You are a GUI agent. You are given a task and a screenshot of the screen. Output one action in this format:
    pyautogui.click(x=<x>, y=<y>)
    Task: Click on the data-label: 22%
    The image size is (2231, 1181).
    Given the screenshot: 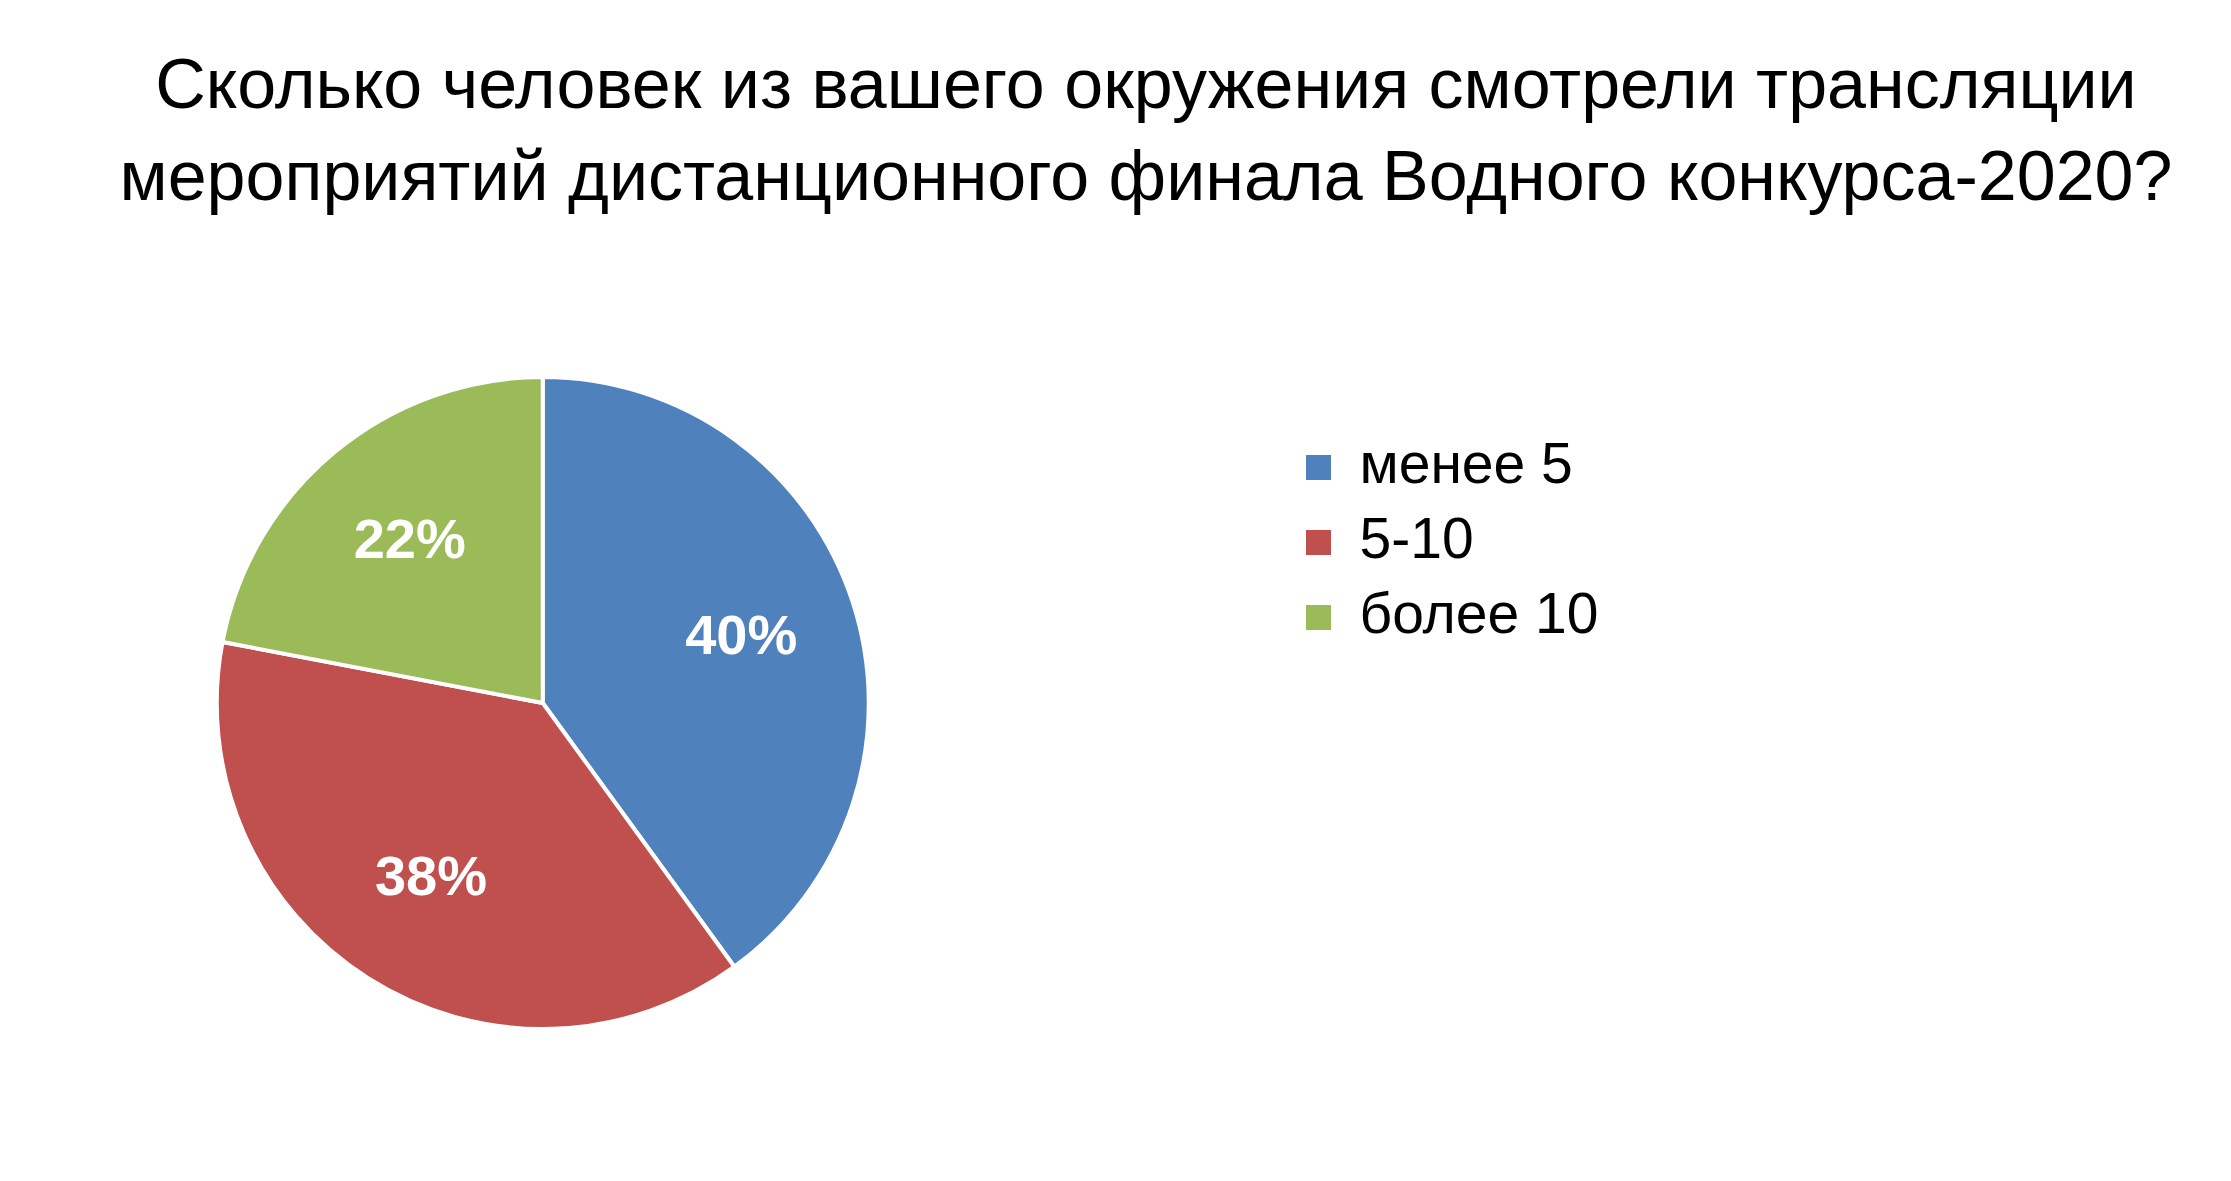 What is the action you would take?
    pyautogui.click(x=409, y=538)
    